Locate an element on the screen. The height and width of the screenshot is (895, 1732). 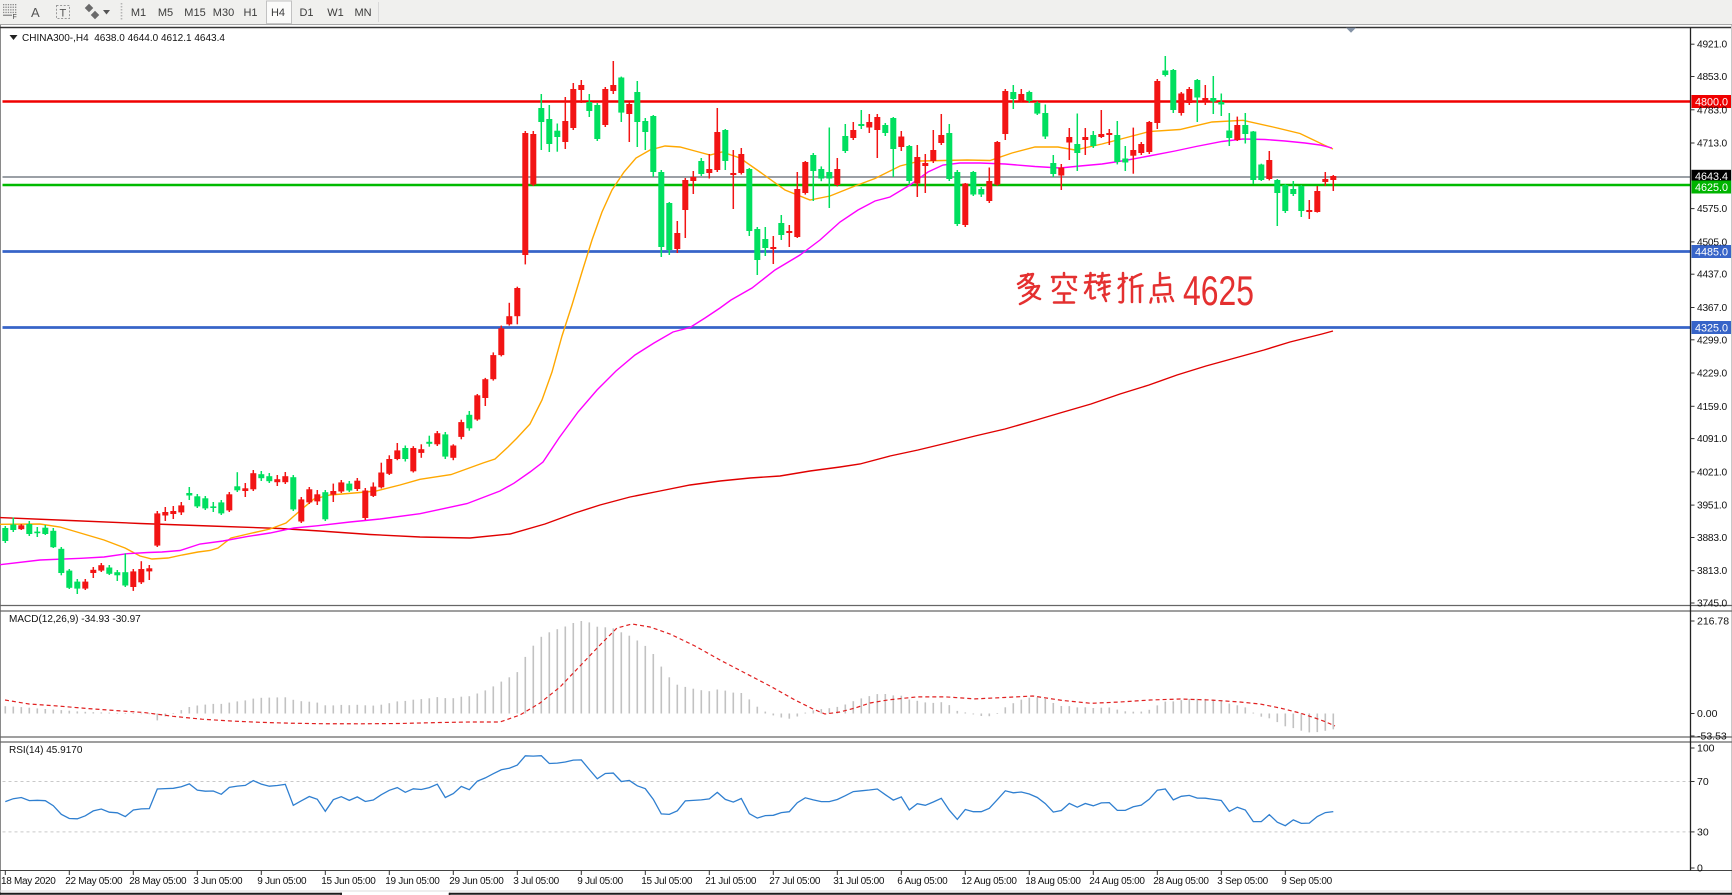
svg-text: 3883.0 is located at coordinates (1712, 538).